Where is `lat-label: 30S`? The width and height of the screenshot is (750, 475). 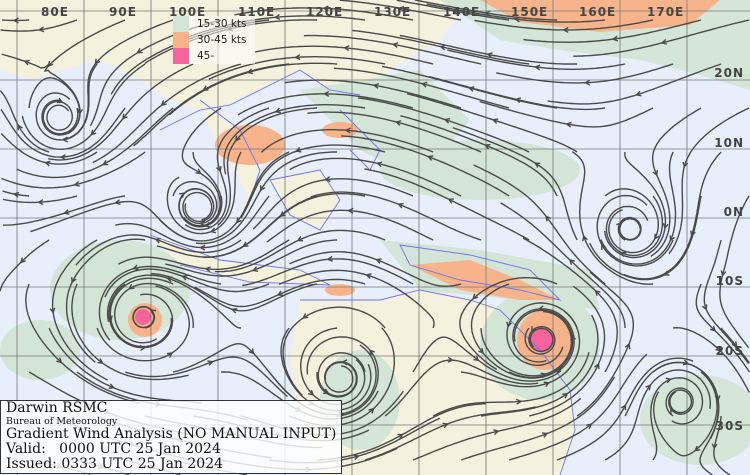 lat-label: 30S is located at coordinates (729, 426).